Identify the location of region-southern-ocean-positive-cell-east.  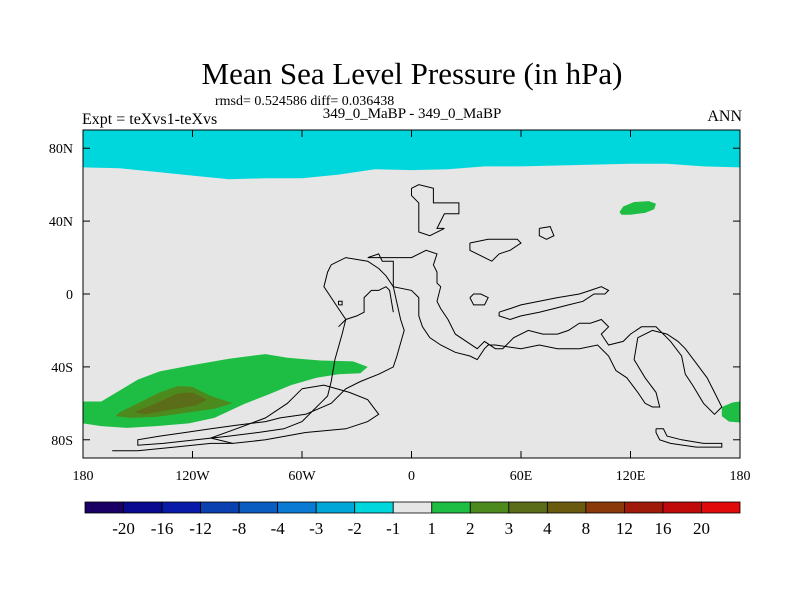
(730, 412).